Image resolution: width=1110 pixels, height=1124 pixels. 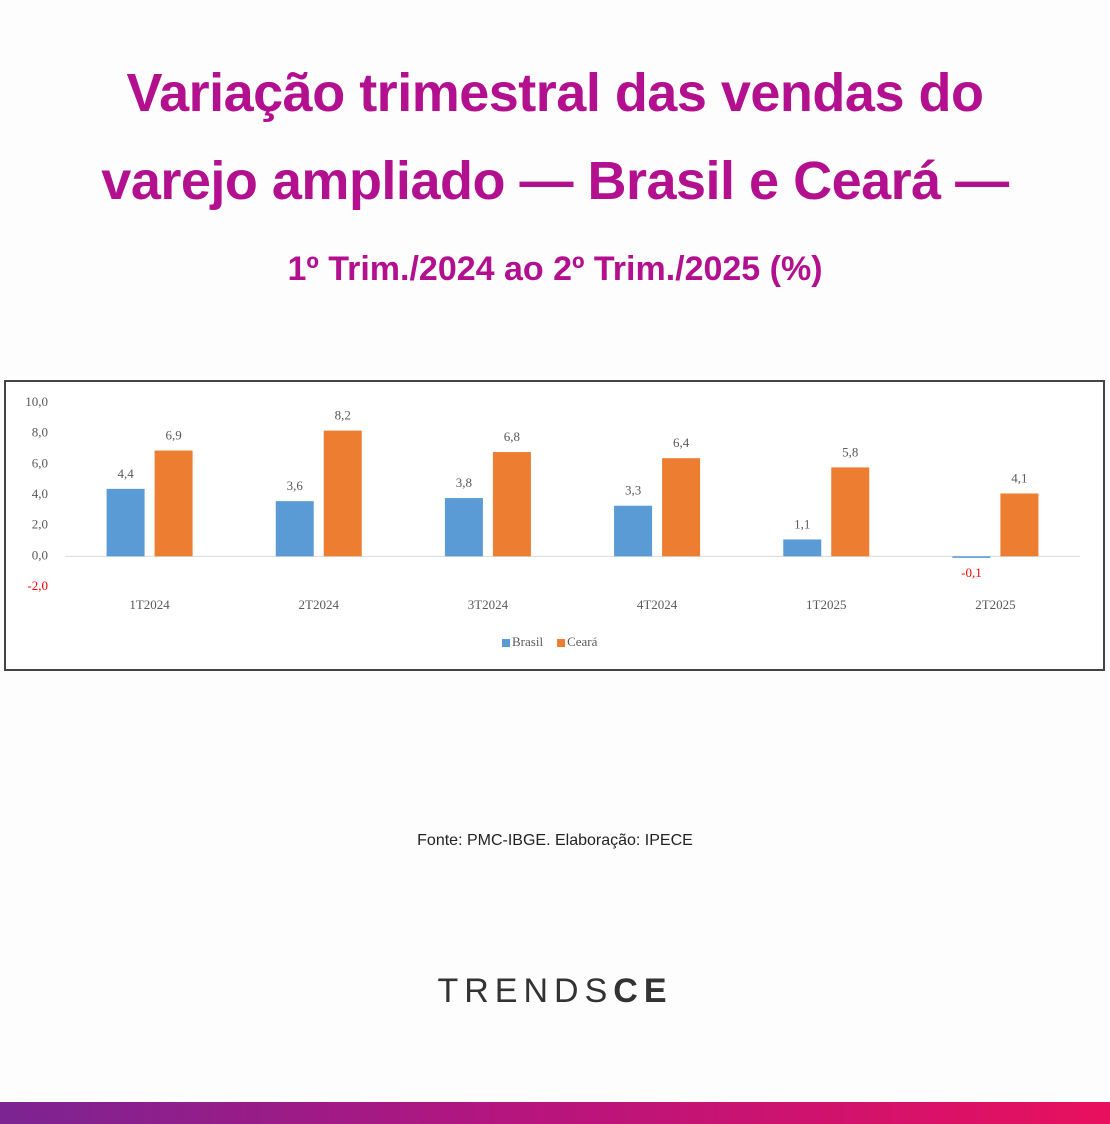 What do you see at coordinates (1019, 477) in the screenshot?
I see `value-label: 4,1` at bounding box center [1019, 477].